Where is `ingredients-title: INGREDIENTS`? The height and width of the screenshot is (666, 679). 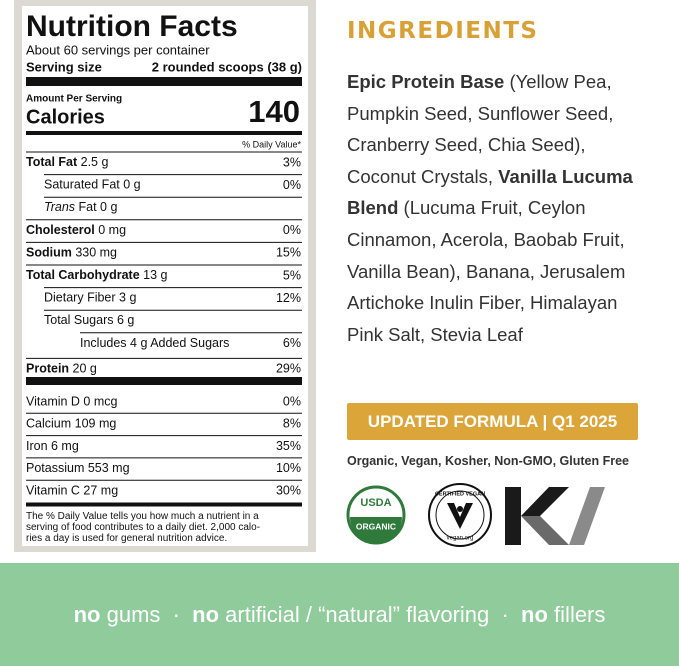 ingredients-title: INGREDIENTS is located at coordinates (443, 31).